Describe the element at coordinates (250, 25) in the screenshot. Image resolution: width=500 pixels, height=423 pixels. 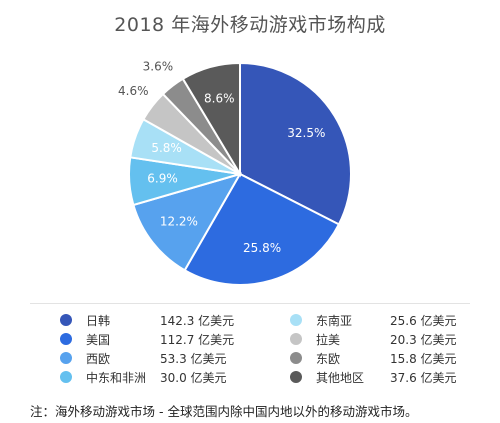
I see `chart-title: 2018 年海外移动游戏市场构成` at that location.